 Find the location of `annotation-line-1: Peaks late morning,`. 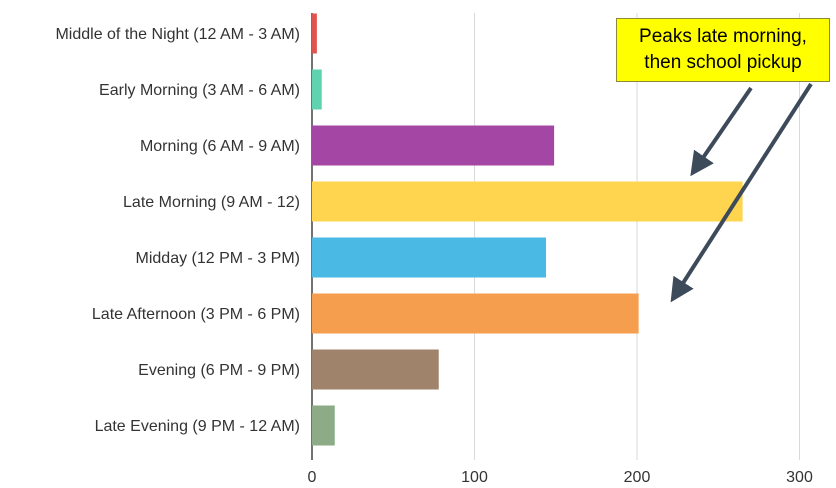

annotation-line-1: Peaks late morning, is located at coordinates (723, 37).